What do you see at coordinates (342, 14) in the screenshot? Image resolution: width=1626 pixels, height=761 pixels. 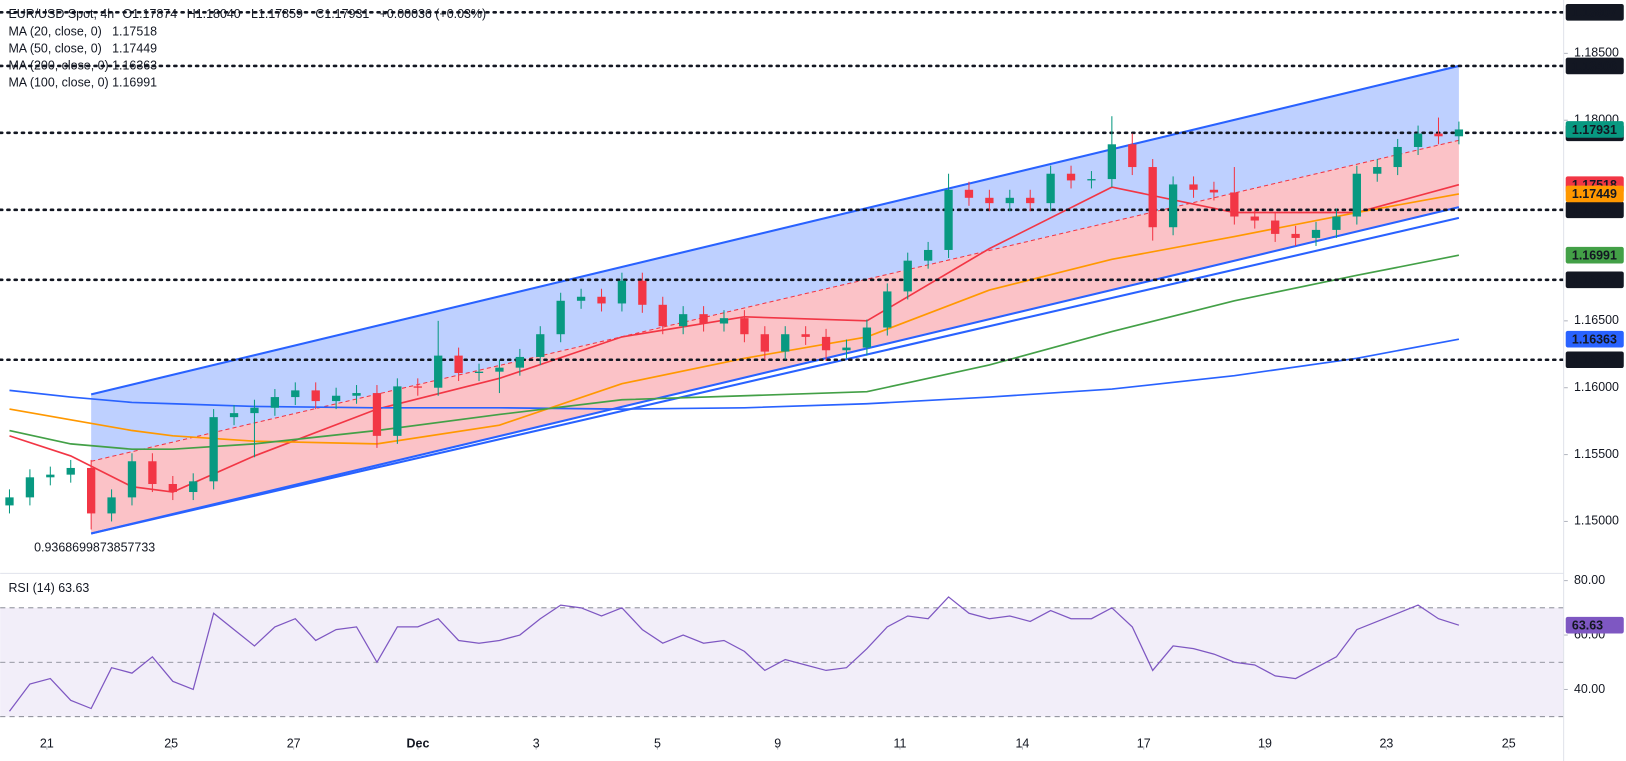 I see `ohlc-readout: C1.17931` at bounding box center [342, 14].